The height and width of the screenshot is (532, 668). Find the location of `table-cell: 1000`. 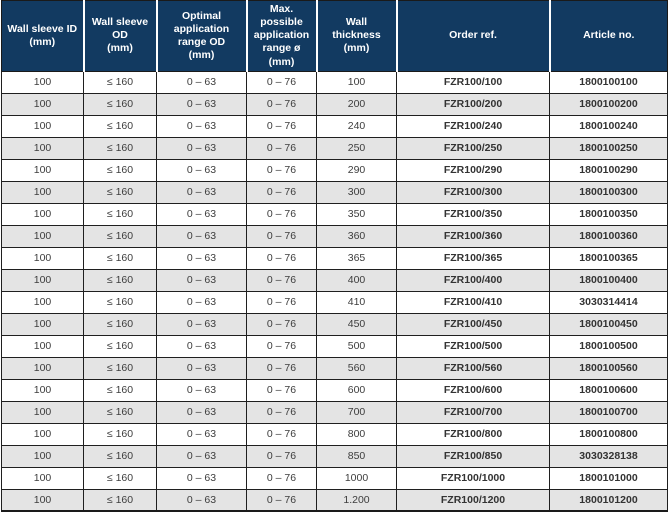

table-cell: 1000 is located at coordinates (356, 478).